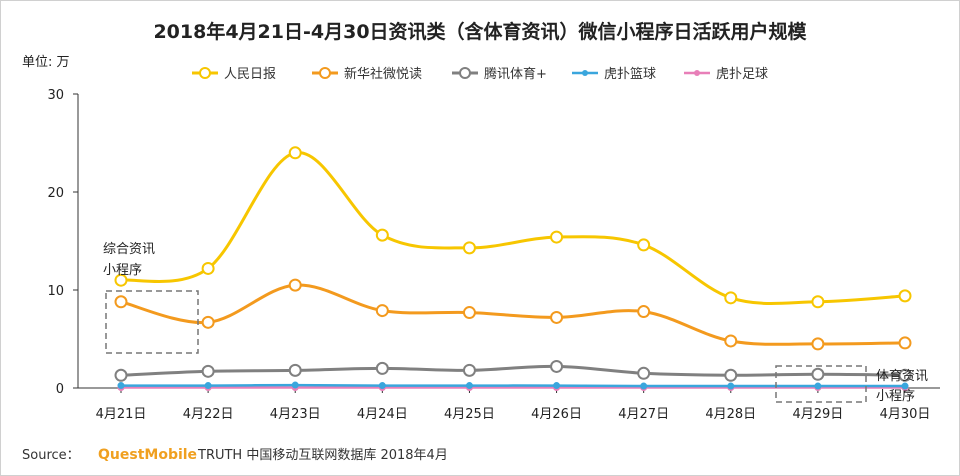 The width and height of the screenshot is (960, 476). I want to click on legend-item: 腾讯体育+, so click(499, 74).